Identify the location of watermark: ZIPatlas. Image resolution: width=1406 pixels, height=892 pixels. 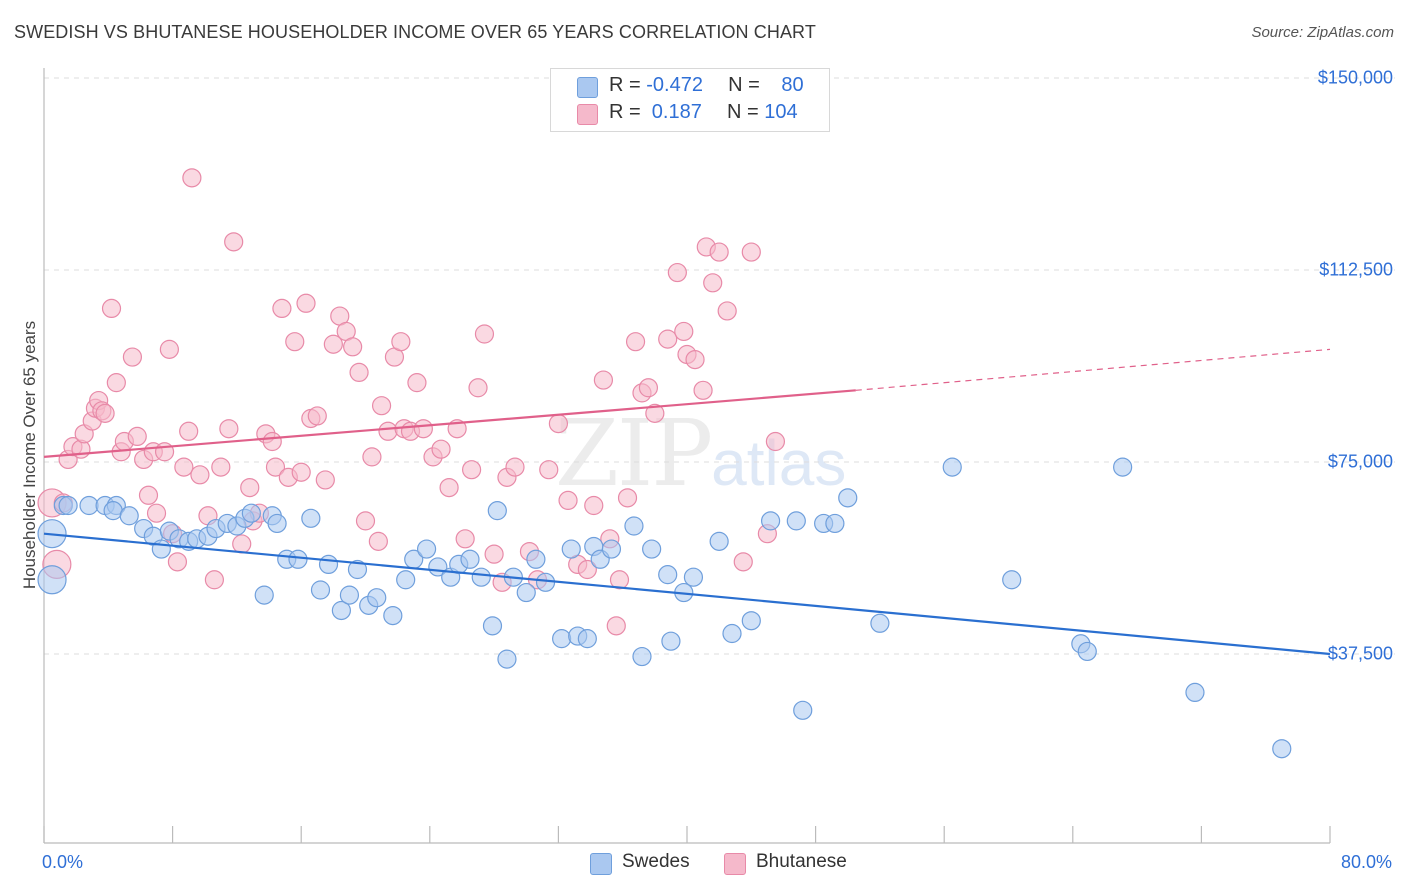
(700, 453).